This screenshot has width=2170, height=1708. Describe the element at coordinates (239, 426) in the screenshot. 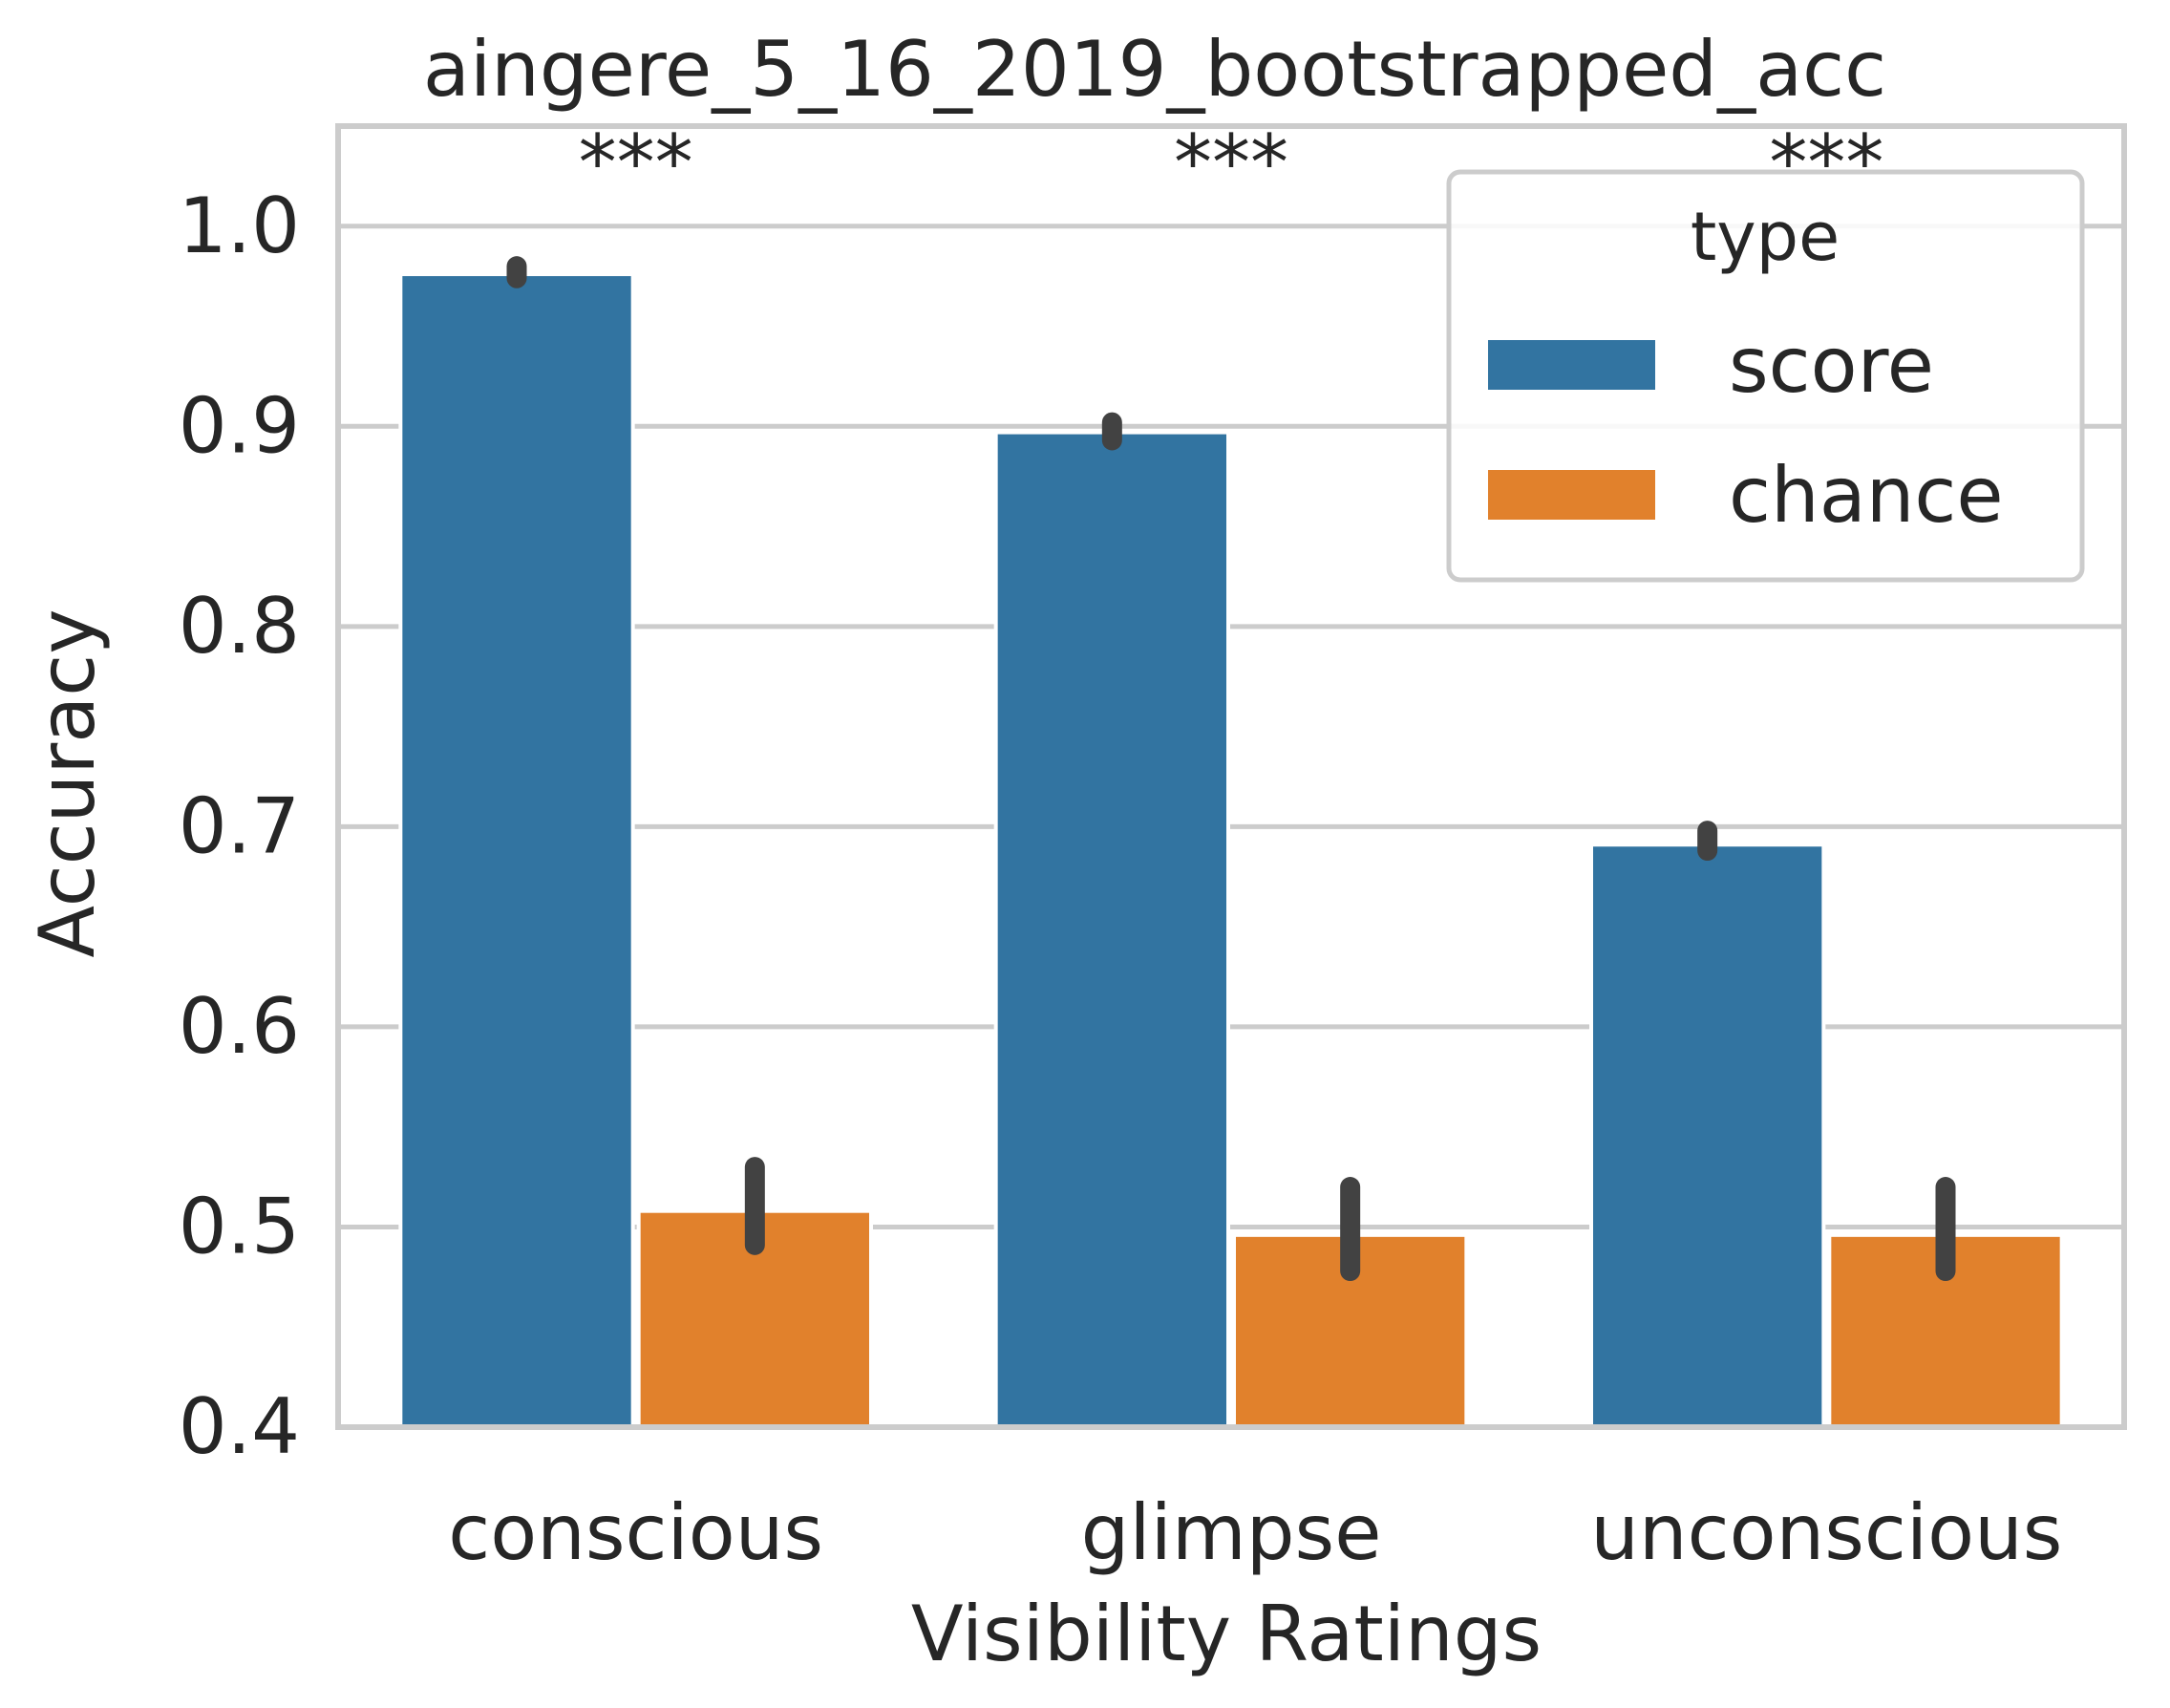

I see `y-tick-label: 0.9` at that location.